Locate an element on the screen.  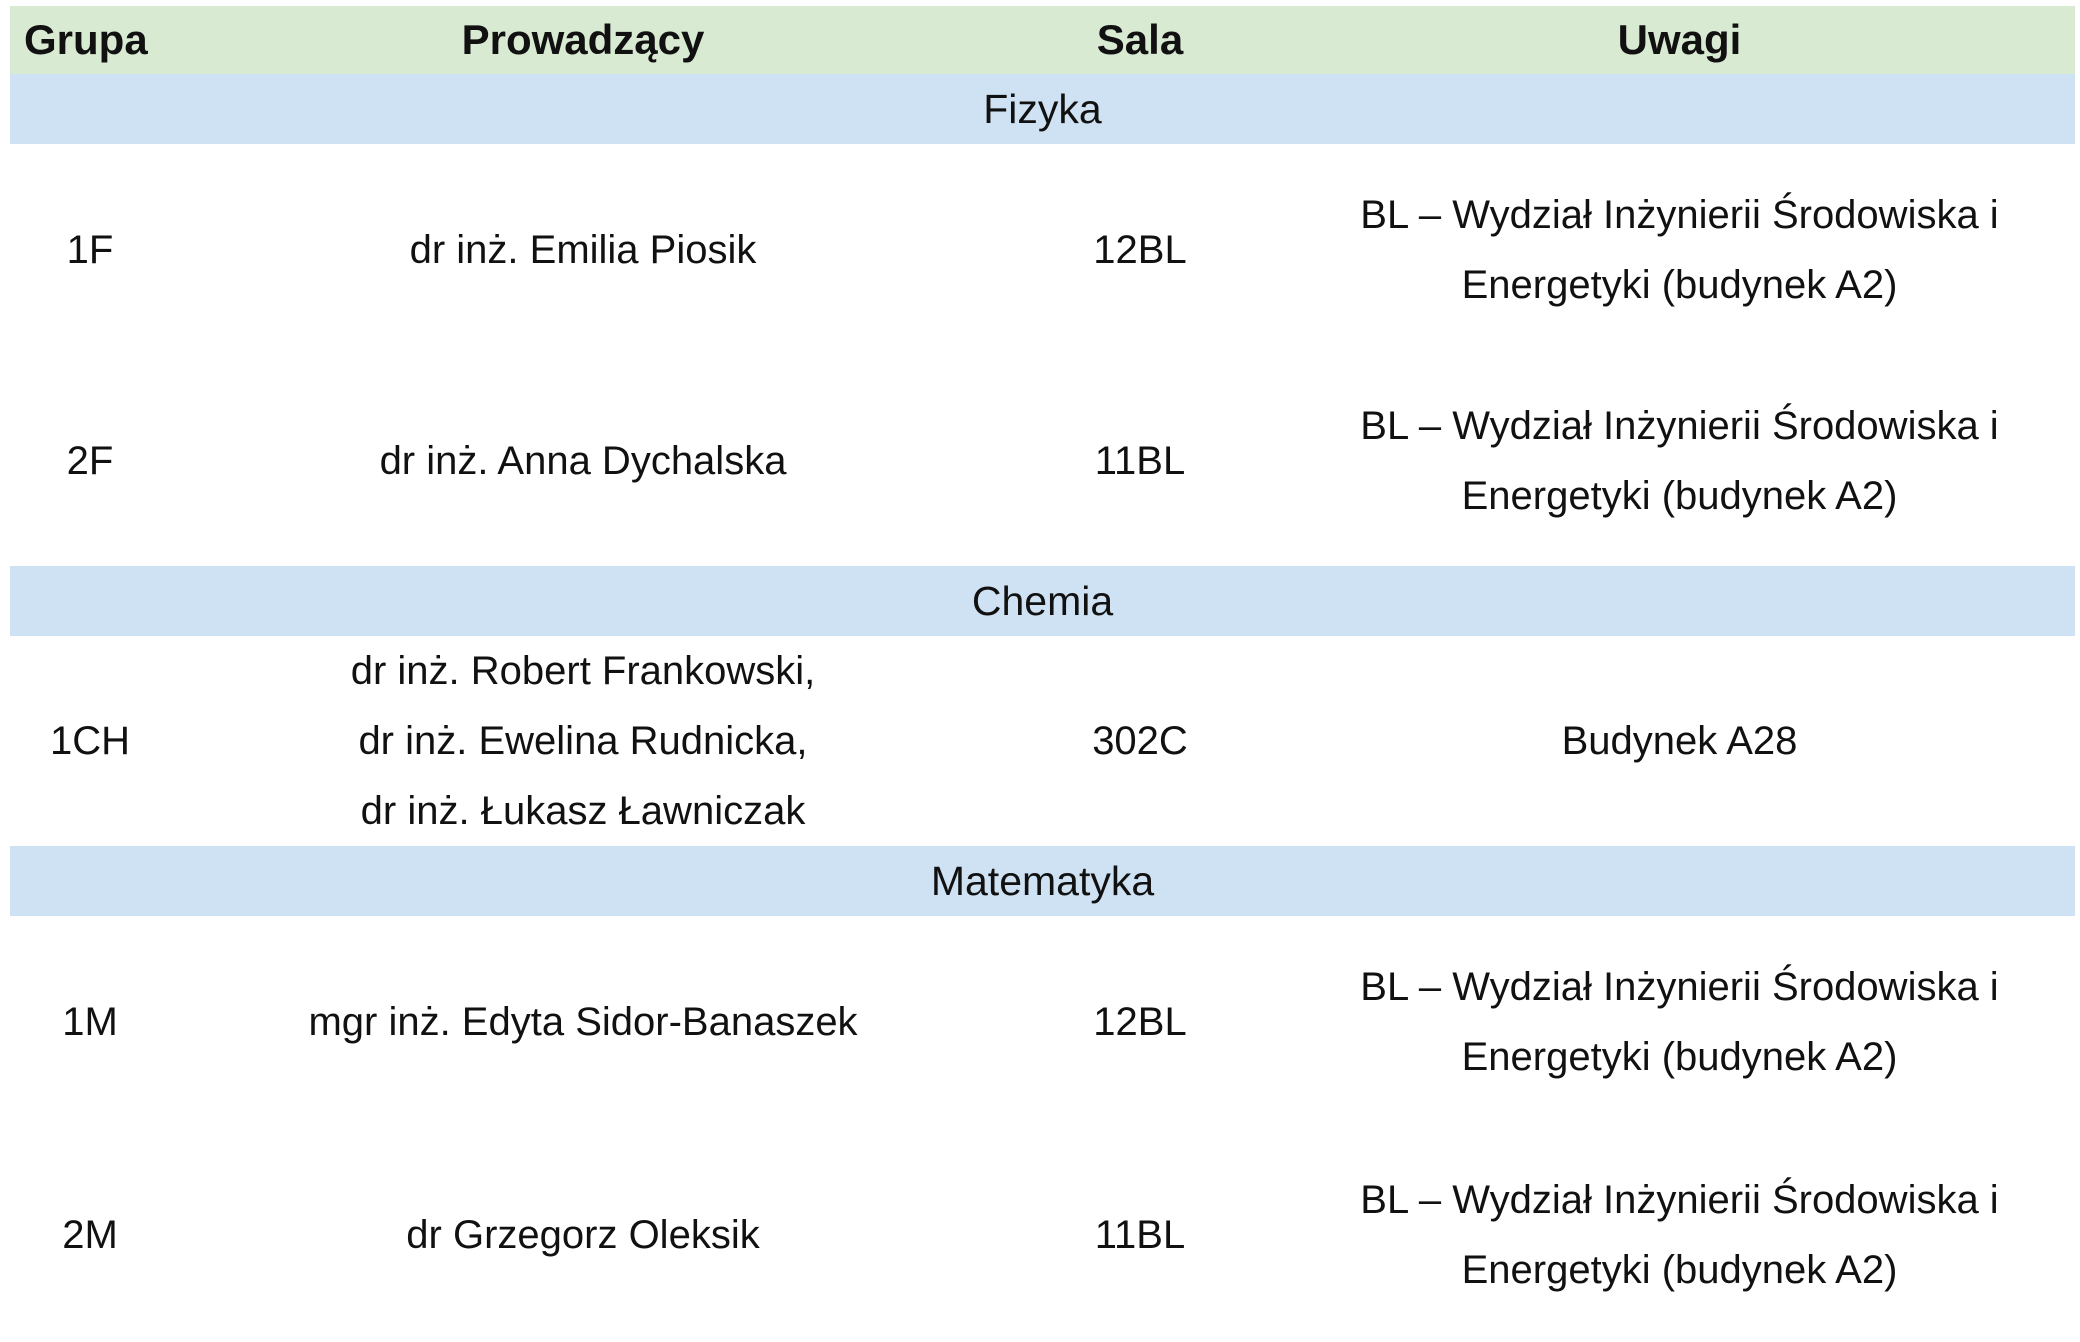
section-header: Matematyka is located at coordinates (1042, 881).